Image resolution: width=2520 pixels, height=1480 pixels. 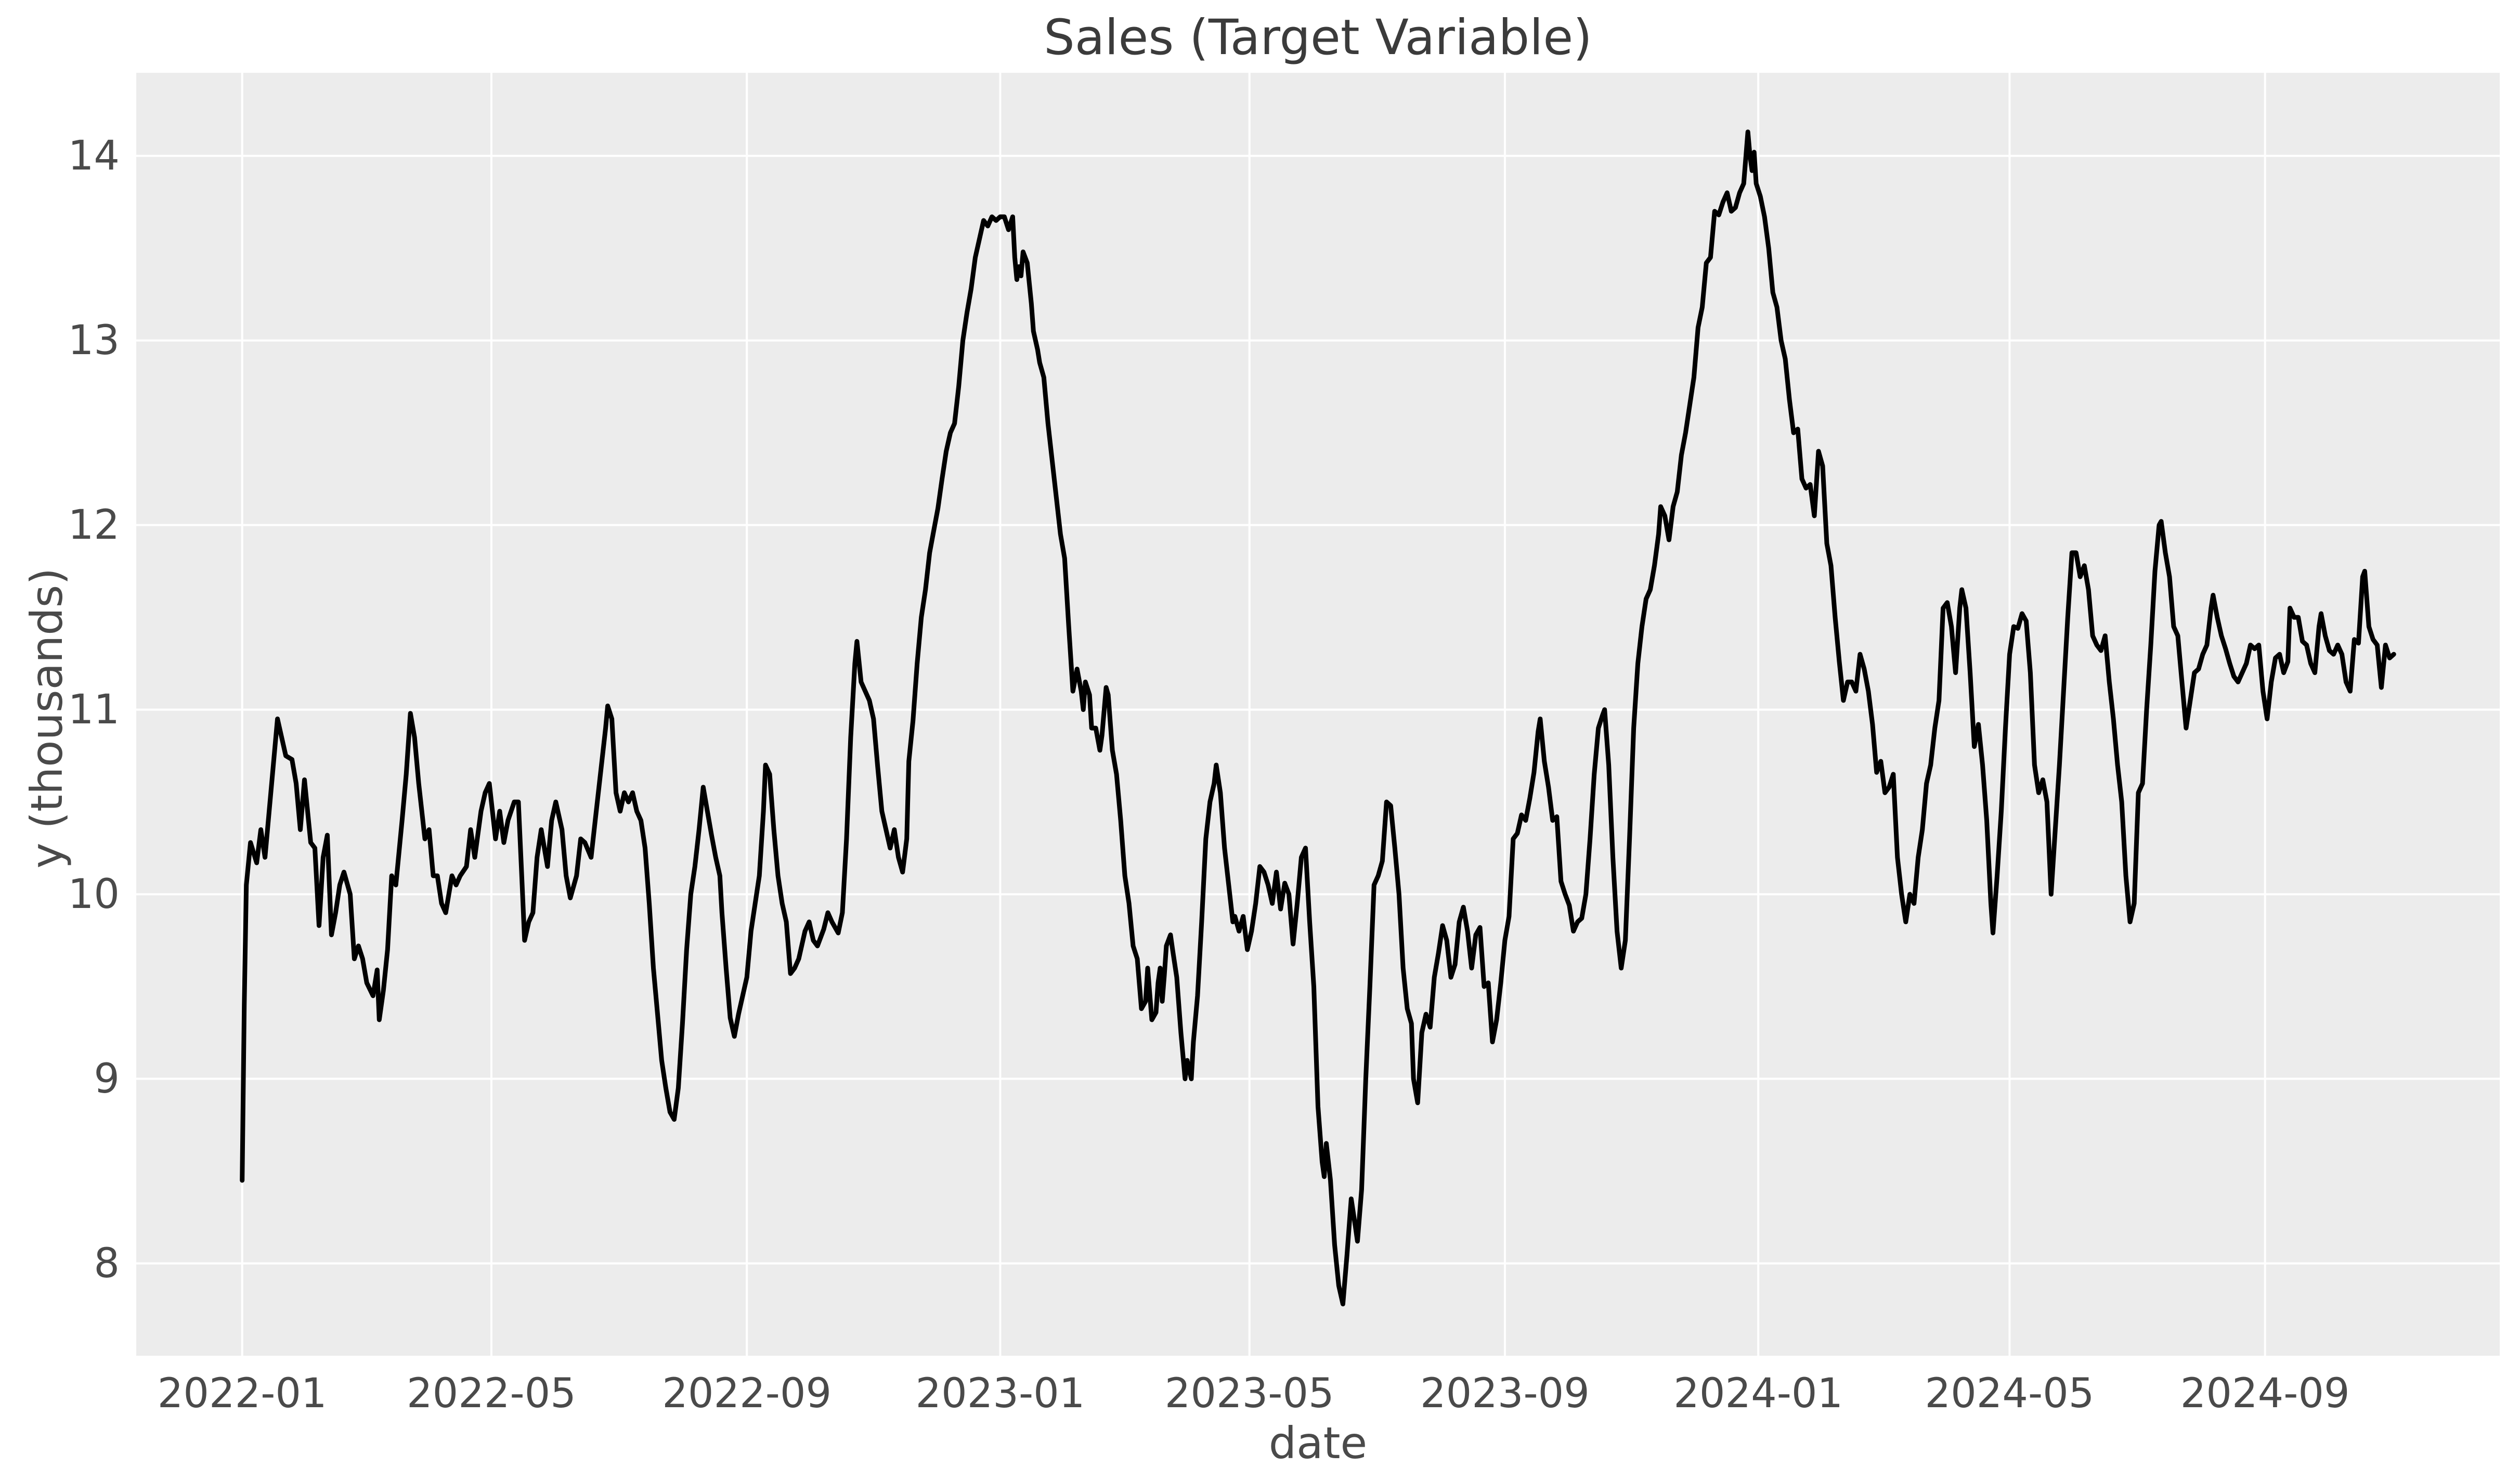 What do you see at coordinates (1249, 1393) in the screenshot?
I see `x-tick-label: 2023-05` at bounding box center [1249, 1393].